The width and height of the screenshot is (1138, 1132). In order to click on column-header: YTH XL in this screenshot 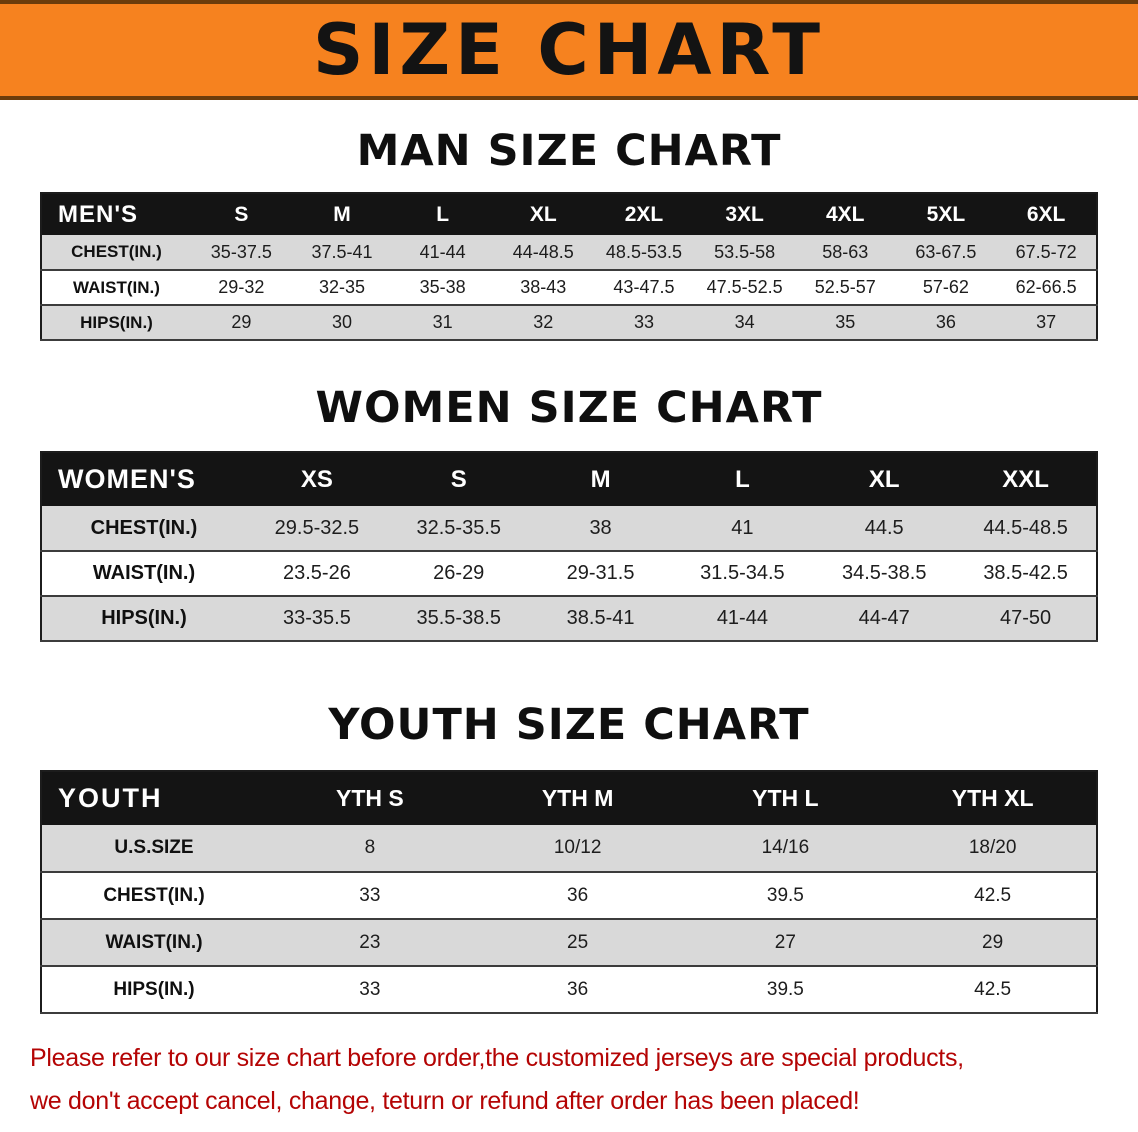, I will do `click(993, 798)`.